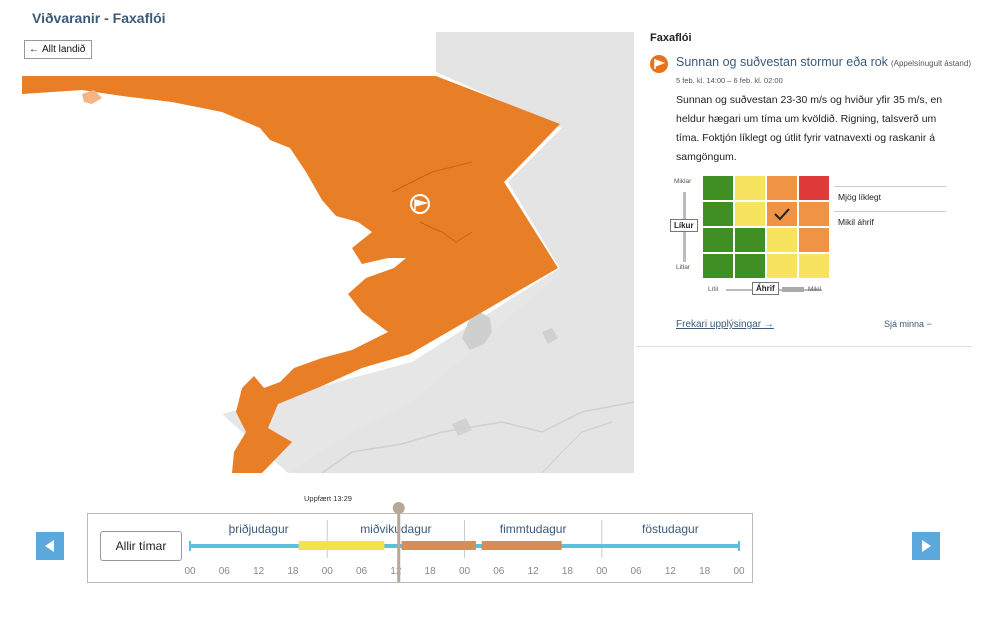 This screenshot has height=619, width=992. I want to click on triangle-left-icon, so click(49, 546).